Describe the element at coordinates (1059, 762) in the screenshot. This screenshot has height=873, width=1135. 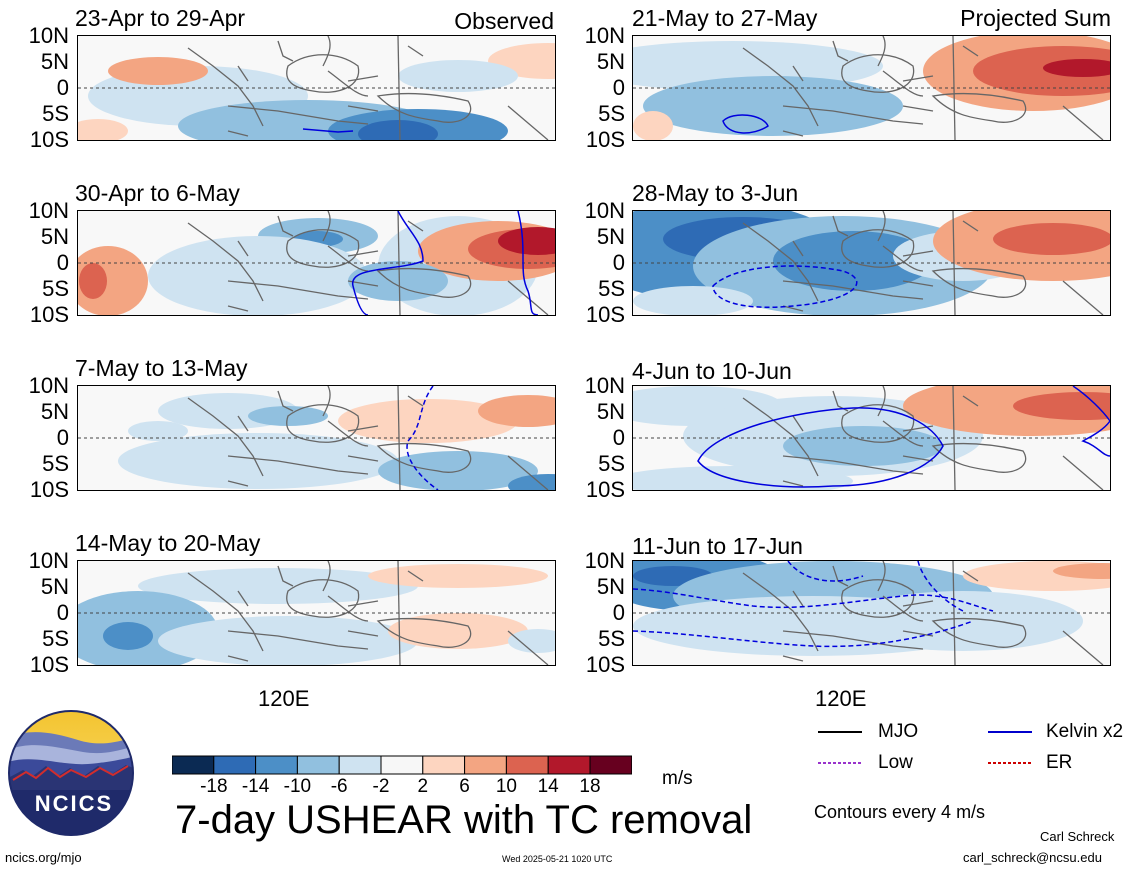
I see `legend-label-er: ER` at that location.